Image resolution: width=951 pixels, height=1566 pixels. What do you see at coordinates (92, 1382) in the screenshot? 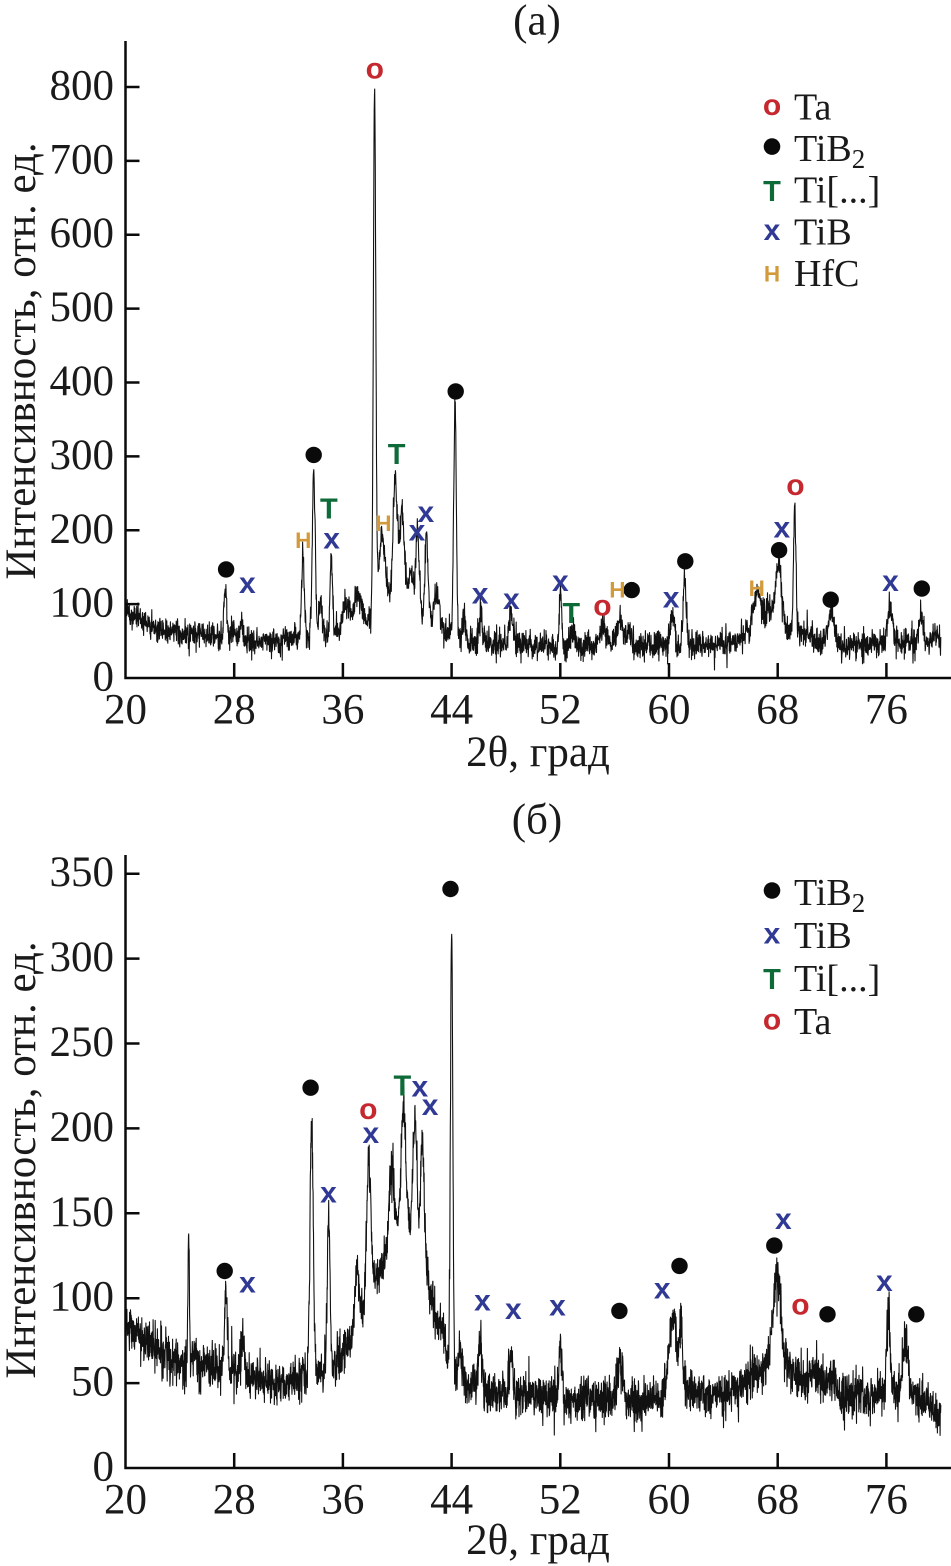
I see `svg-text: 50` at bounding box center [92, 1382].